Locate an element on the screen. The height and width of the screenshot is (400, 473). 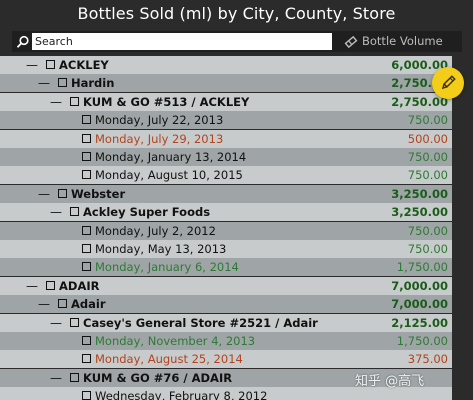
row-label: Monday, August 25, 2014 is located at coordinates (169, 359).